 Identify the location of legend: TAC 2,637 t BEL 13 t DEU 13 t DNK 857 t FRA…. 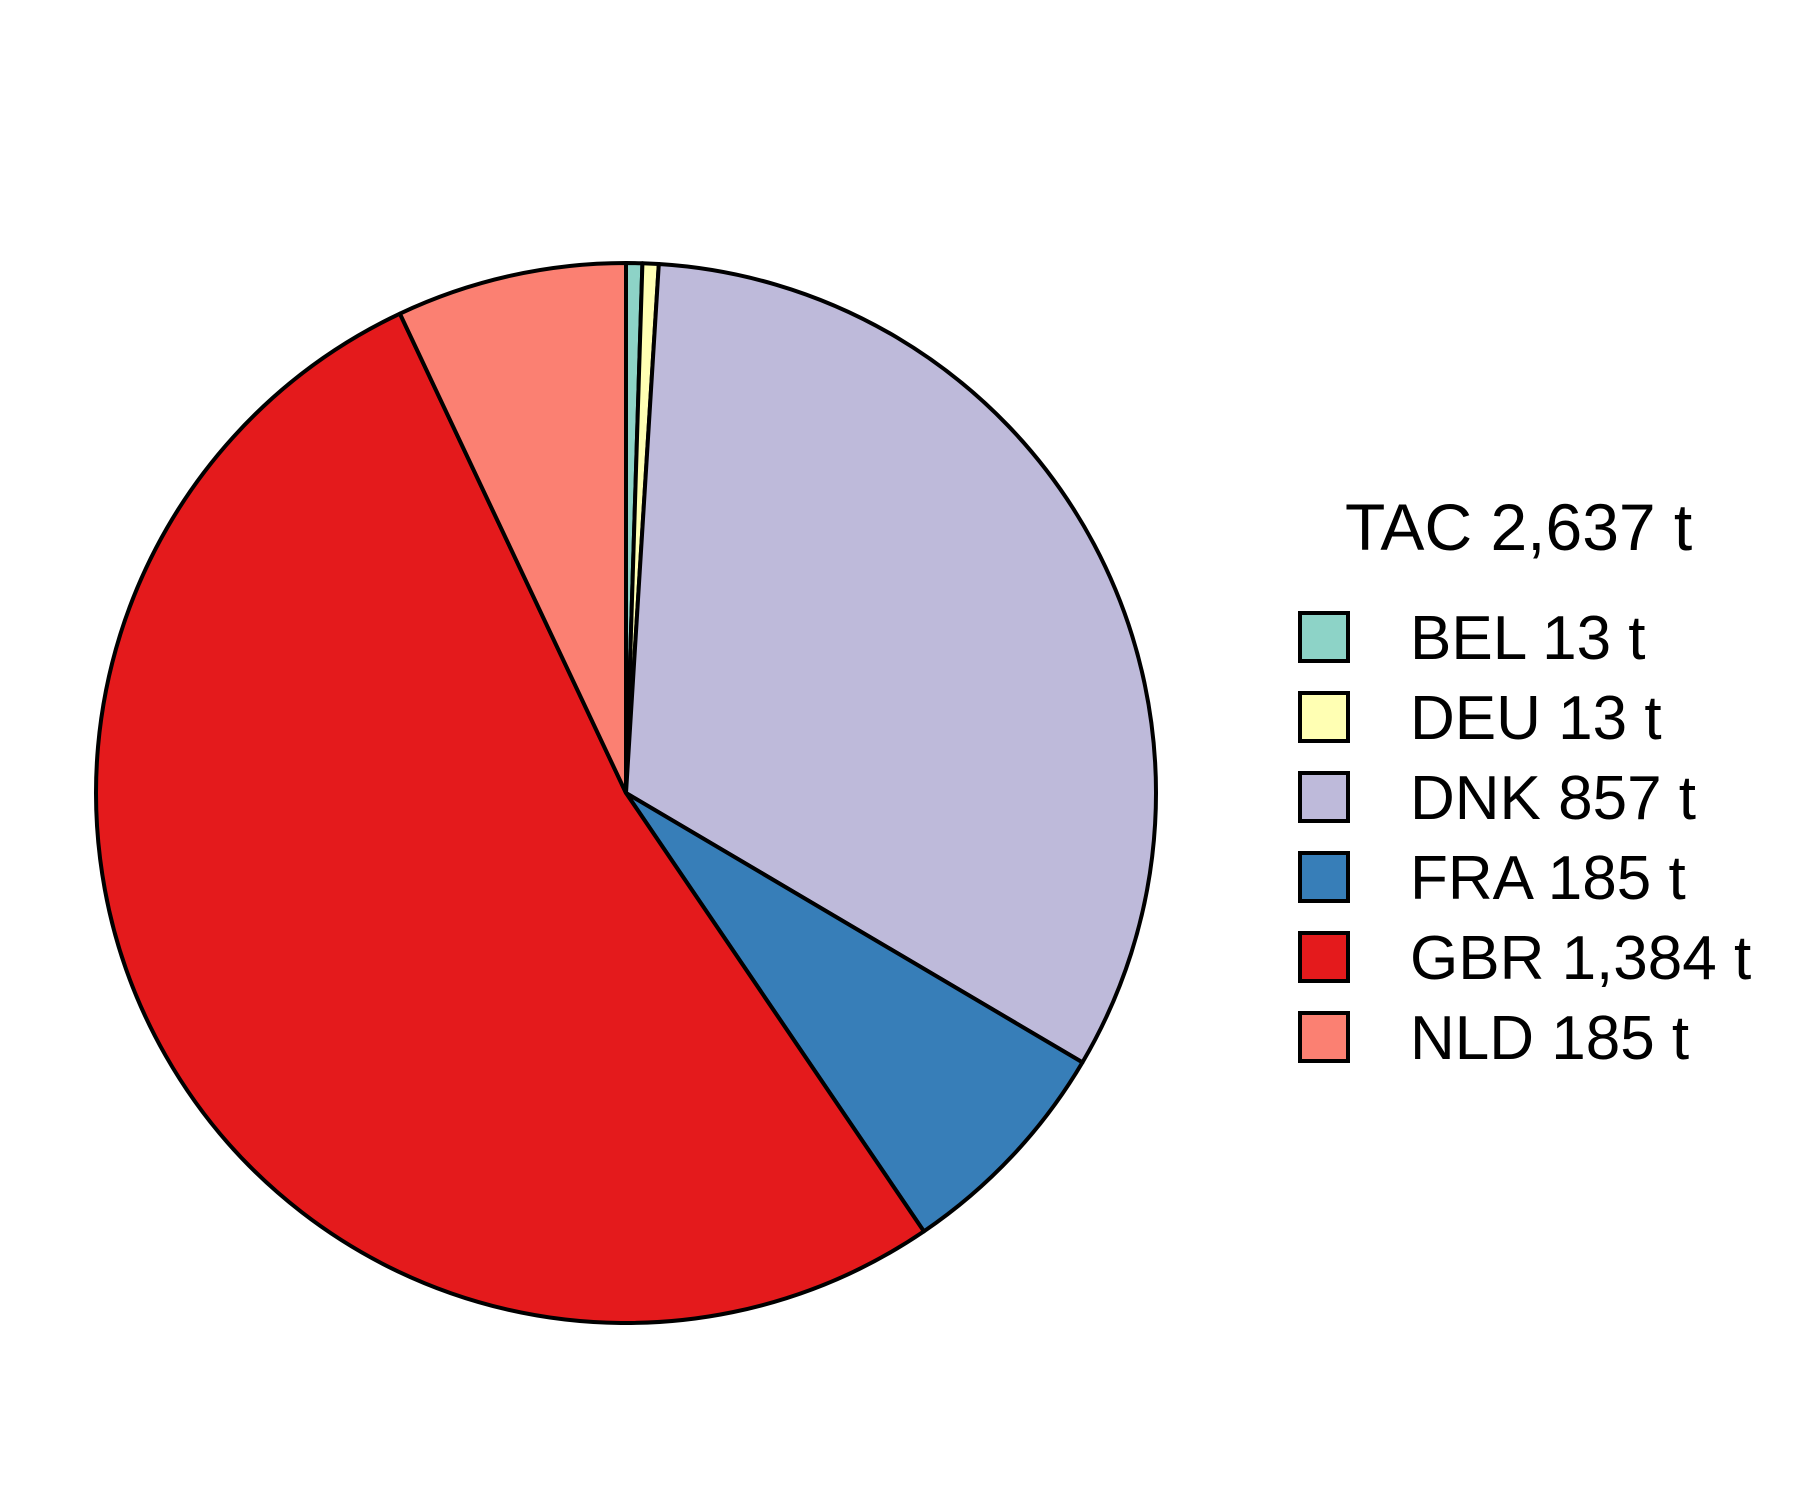
(1524, 781).